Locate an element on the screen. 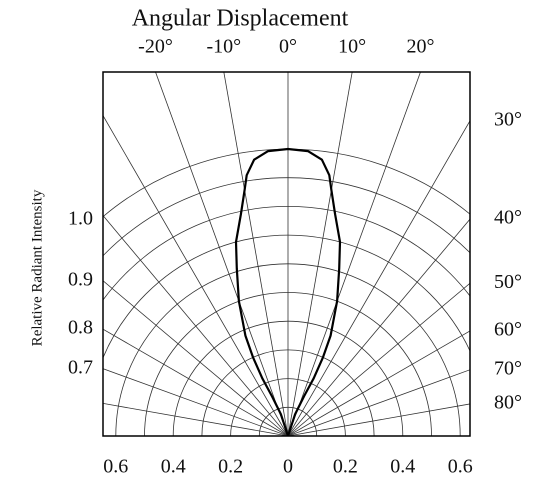 Image resolution: width=537 pixels, height=484 pixels. top-tick-label: -10° is located at coordinates (223, 47).